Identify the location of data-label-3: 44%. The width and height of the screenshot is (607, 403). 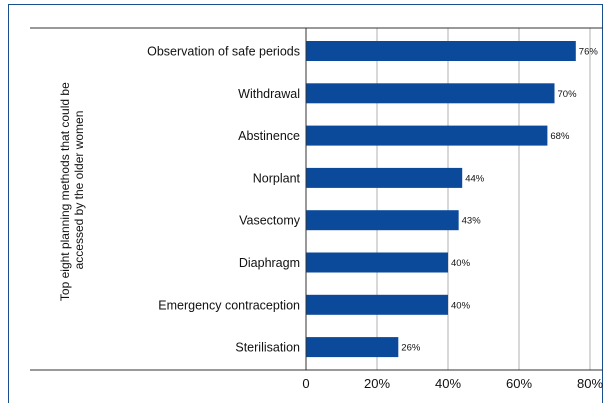
(475, 178).